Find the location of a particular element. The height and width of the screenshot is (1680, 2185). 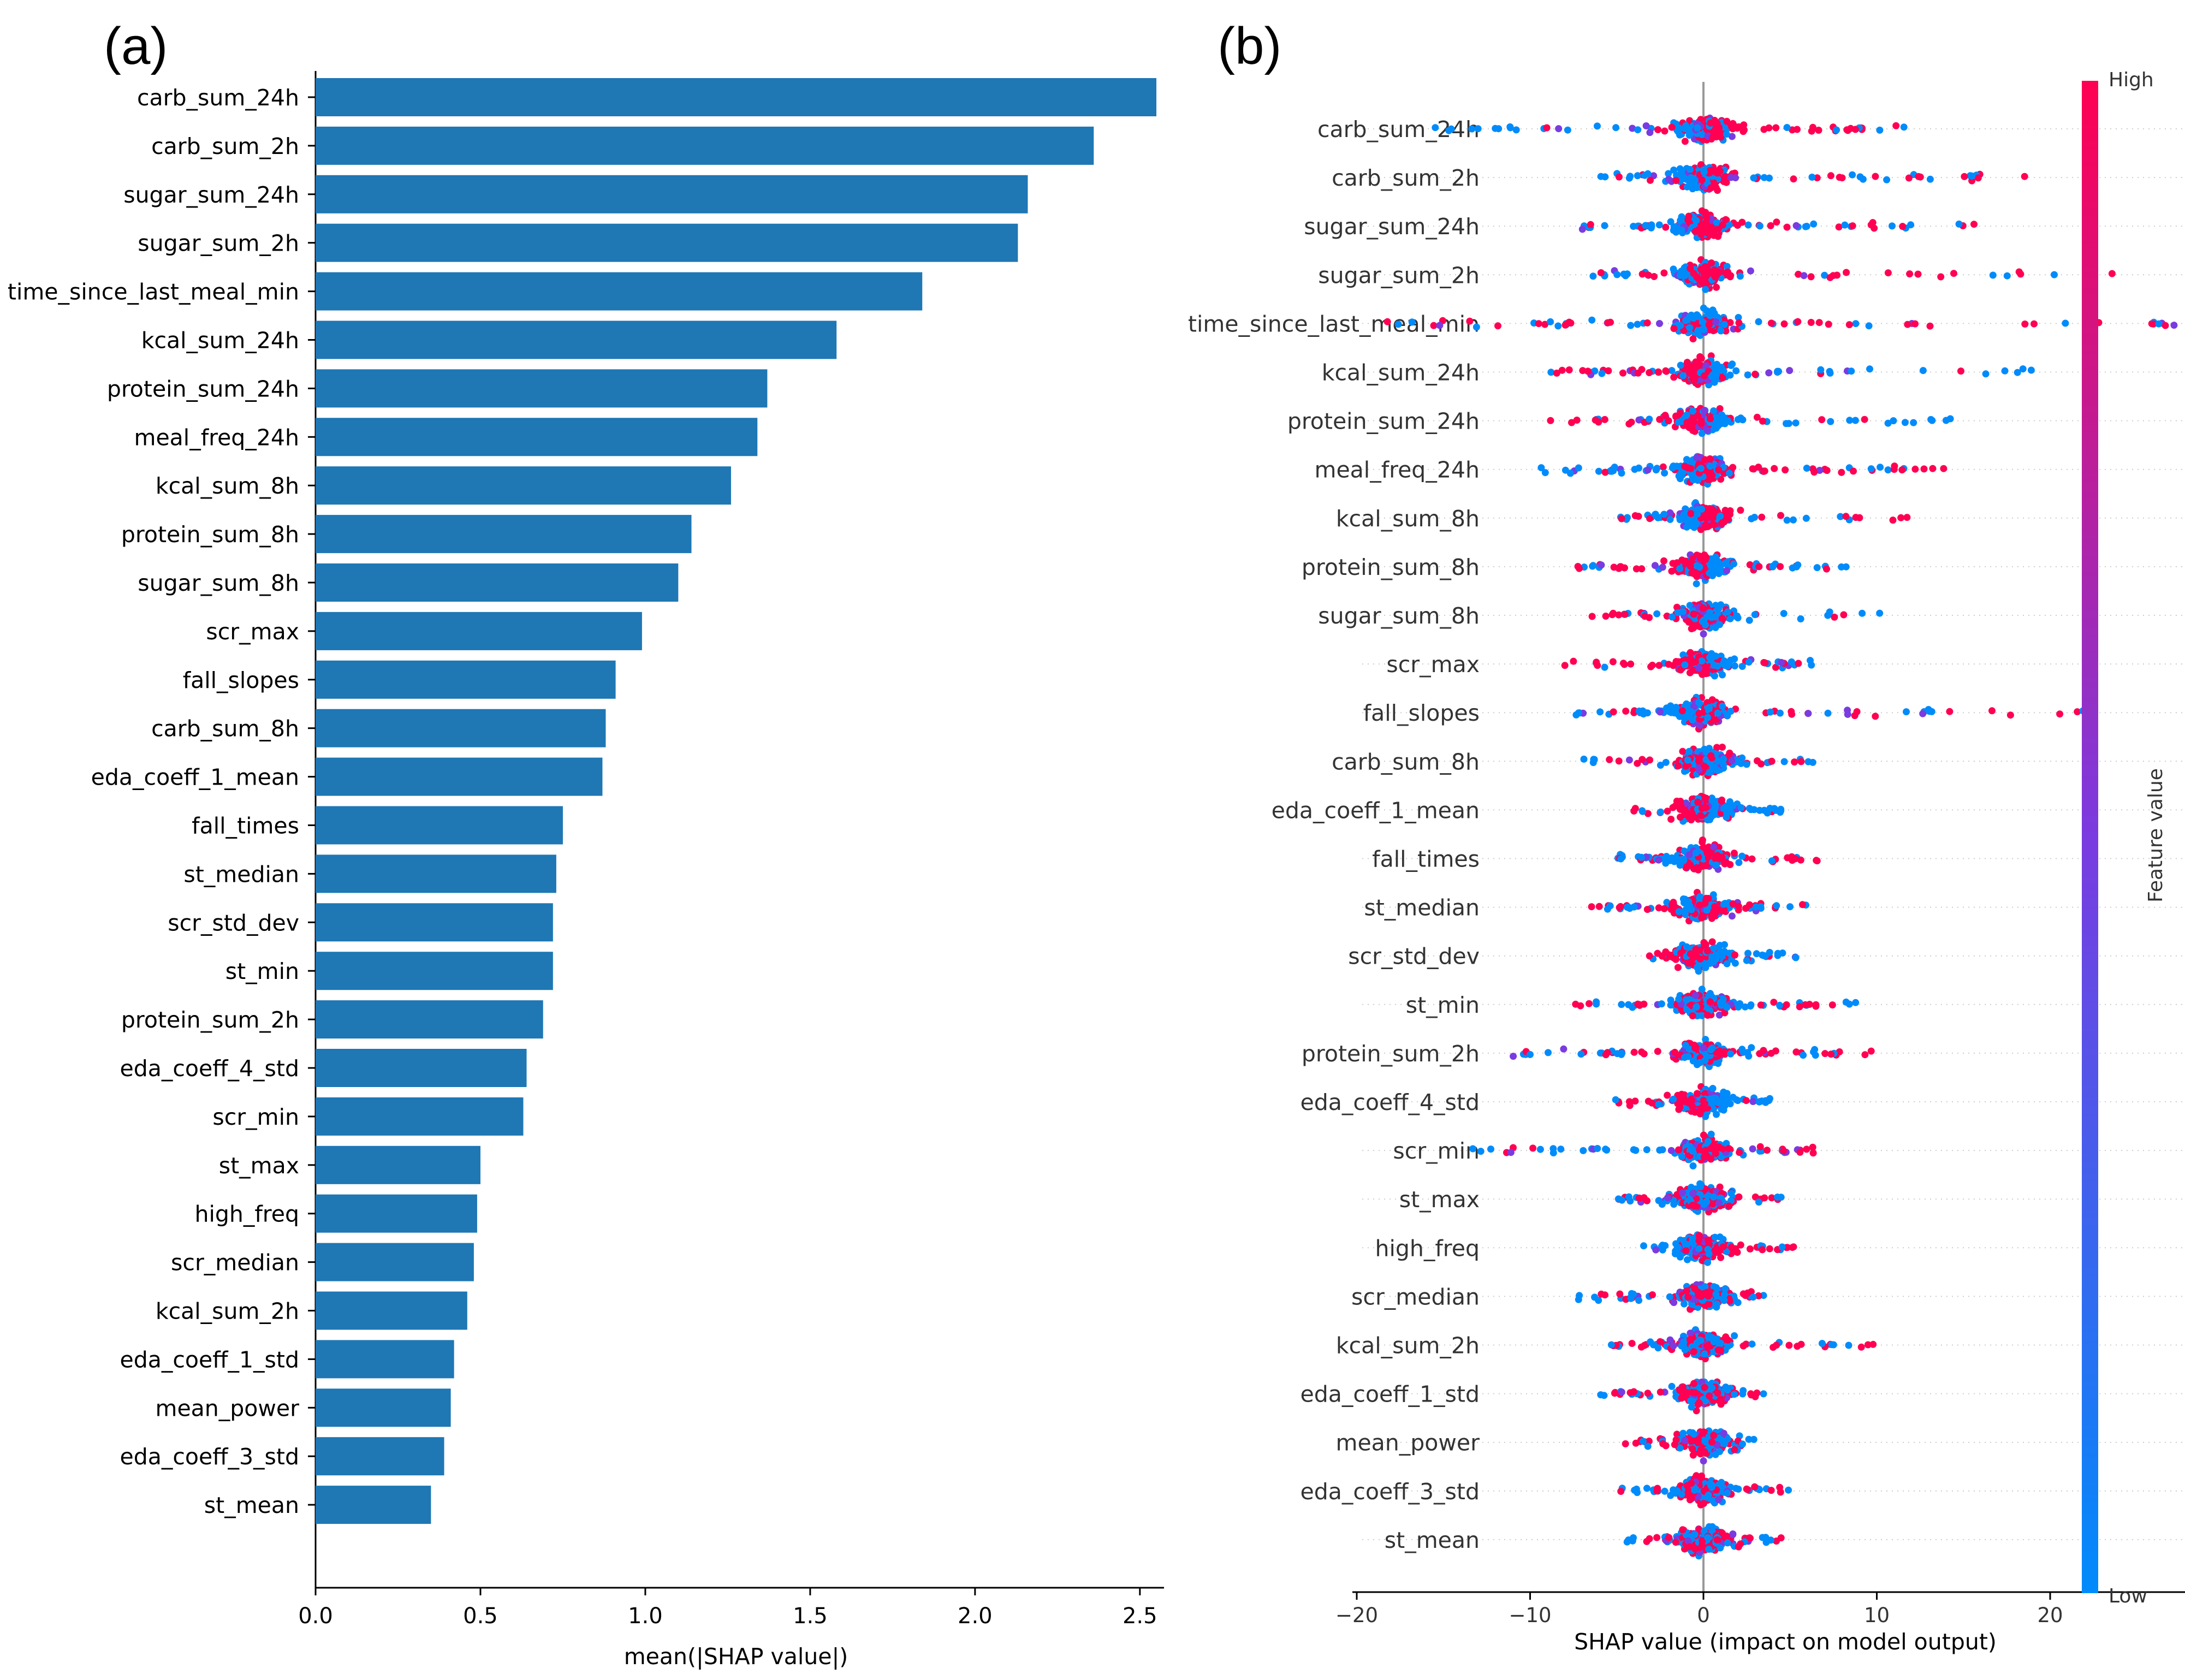

bar-kcal_sum_8h is located at coordinates (523, 485).